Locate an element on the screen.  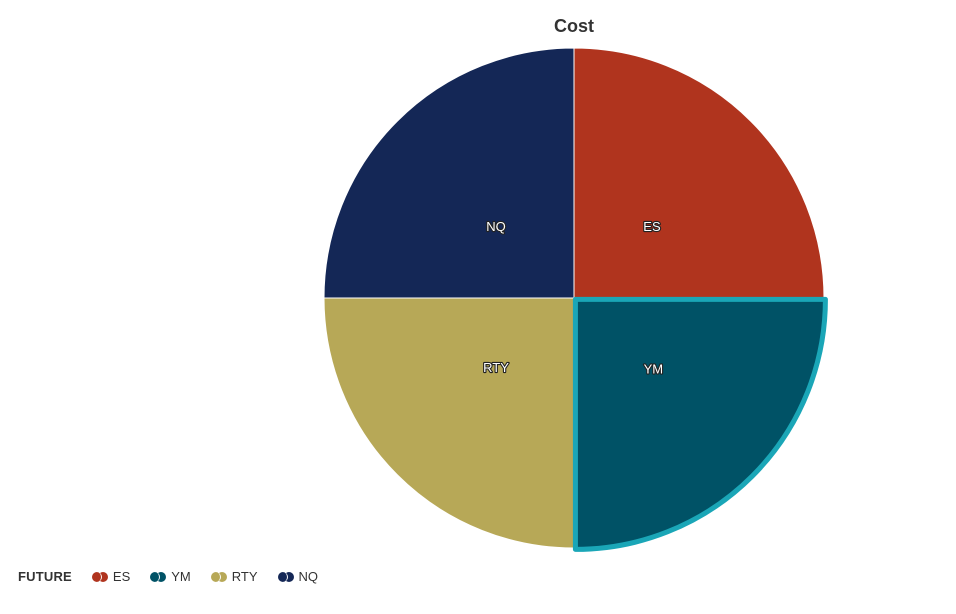
legend-item-ym: YM is located at coordinates (170, 576).